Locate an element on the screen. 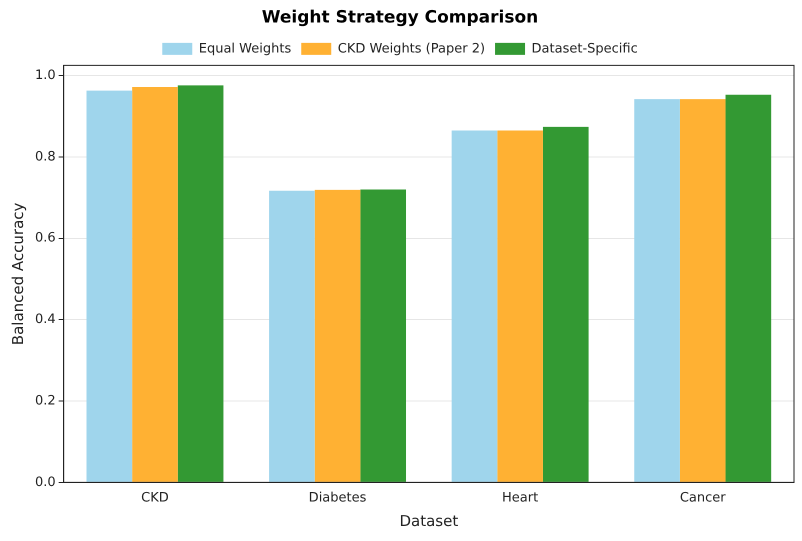 The width and height of the screenshot is (802, 541). legend-label: Dataset-Specific is located at coordinates (585, 48).